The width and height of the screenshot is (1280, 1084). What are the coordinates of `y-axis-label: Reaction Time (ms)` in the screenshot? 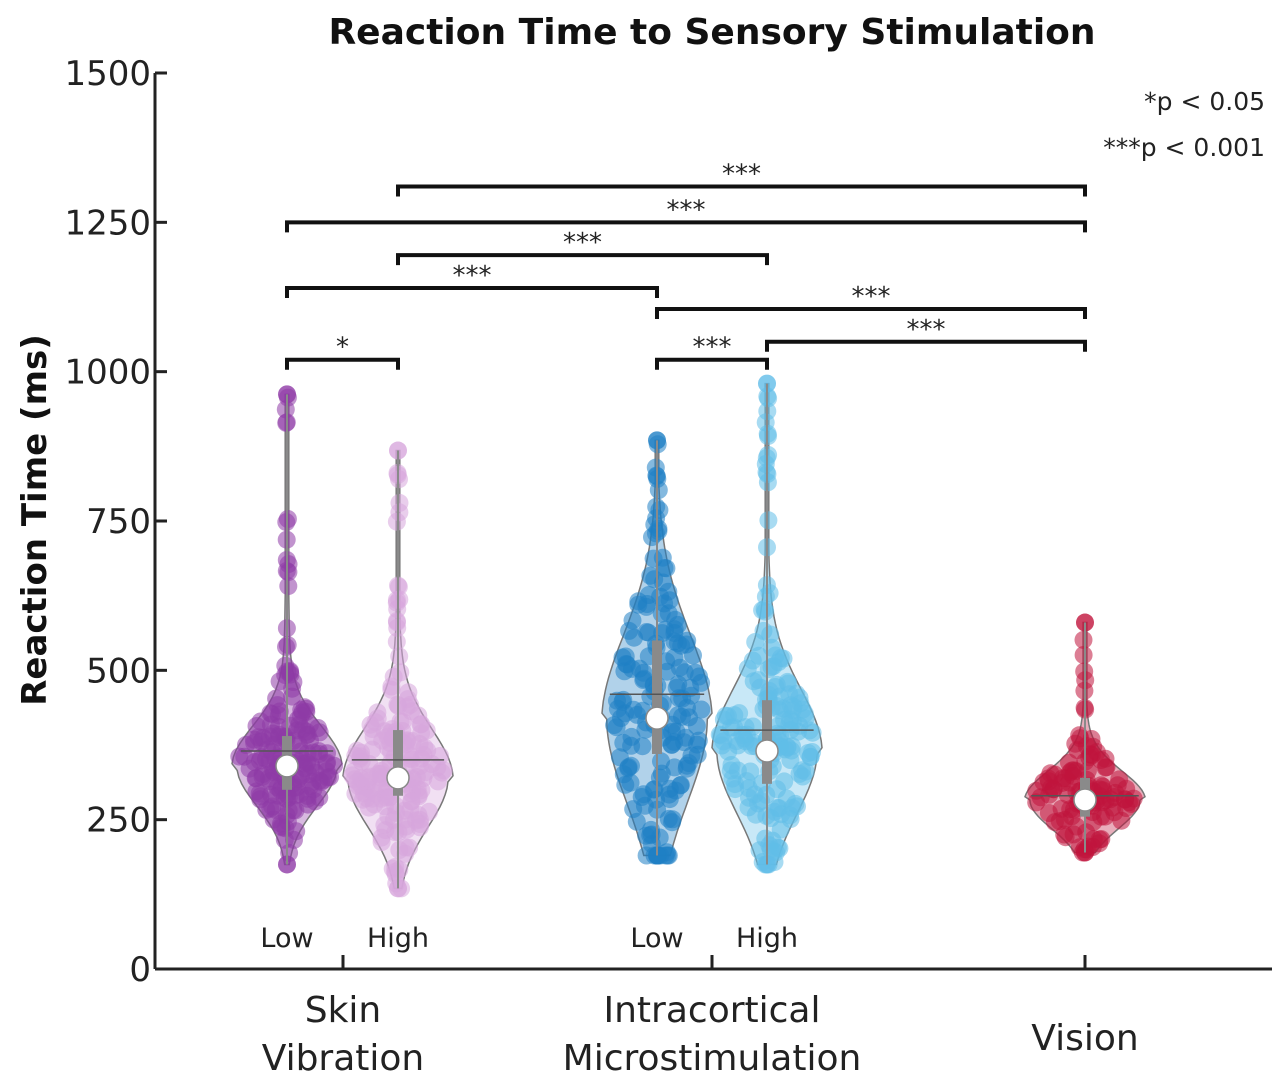 It's located at (35, 520).